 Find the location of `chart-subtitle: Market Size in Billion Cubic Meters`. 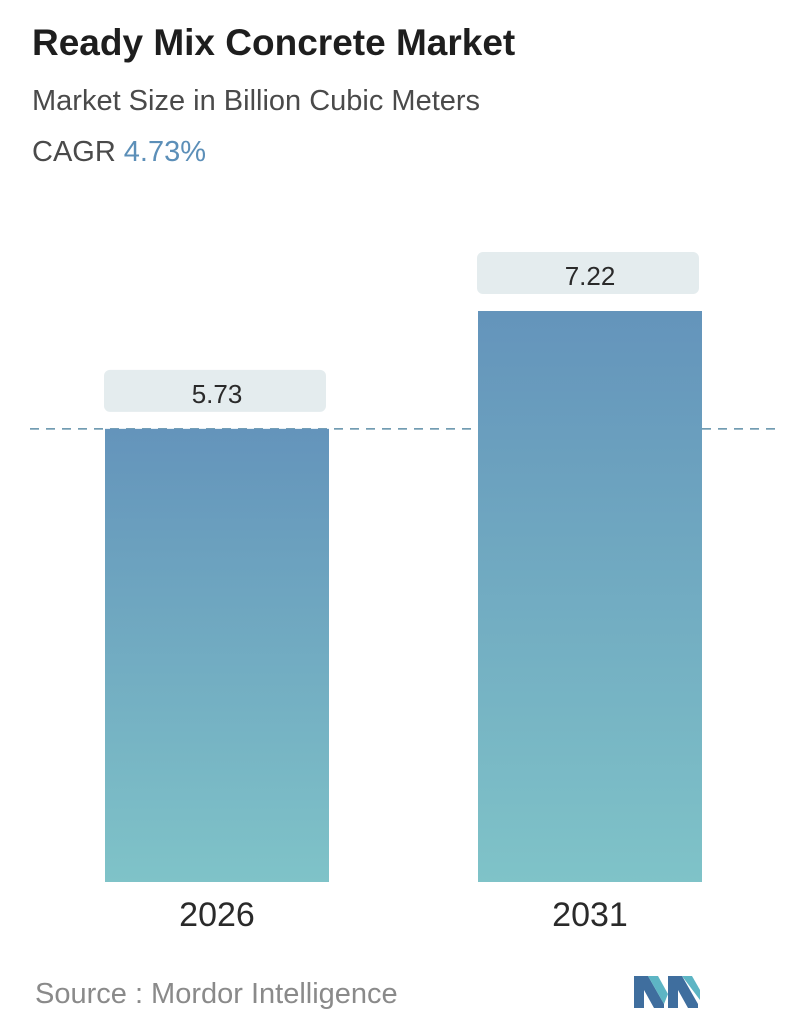

chart-subtitle: Market Size in Billion Cubic Meters is located at coordinates (256, 101).